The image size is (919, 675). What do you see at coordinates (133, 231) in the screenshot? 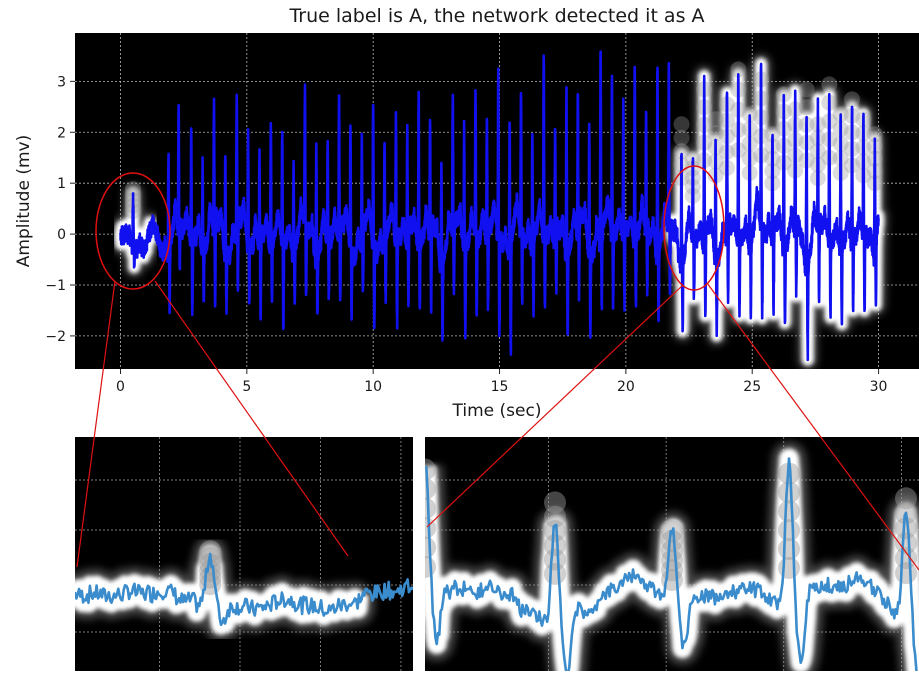
I see `zoom-ellipse-left` at bounding box center [133, 231].